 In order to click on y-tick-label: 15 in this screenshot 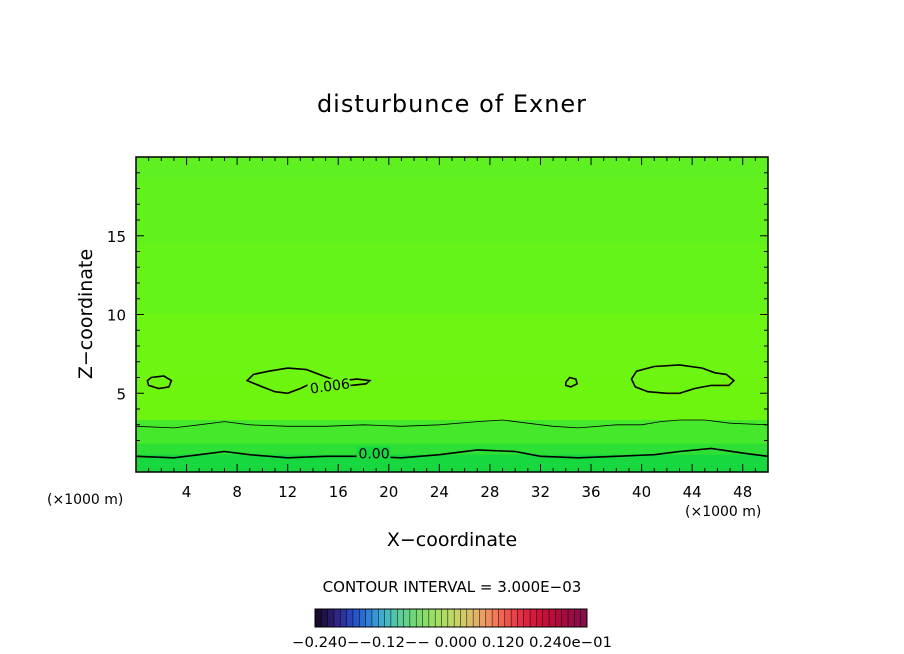, I will do `click(116, 237)`.